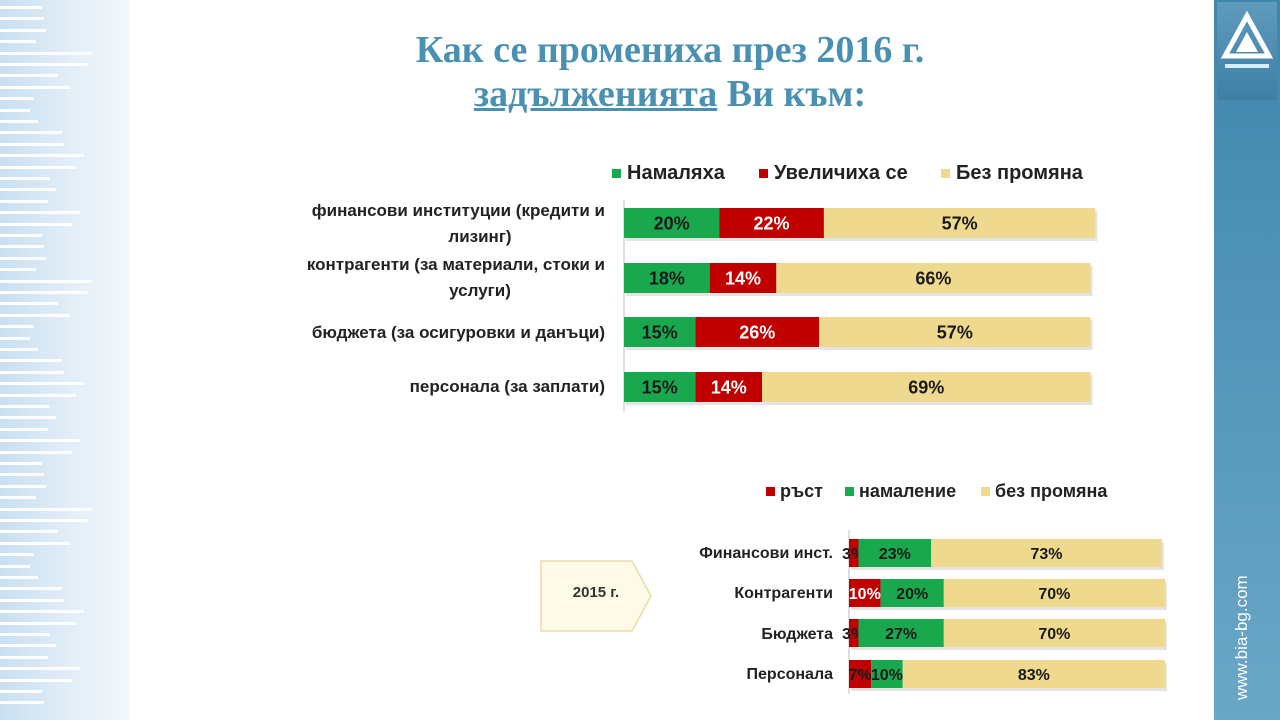  Describe the element at coordinates (790, 674) in the screenshot. I see `category-label: Персонала` at that location.